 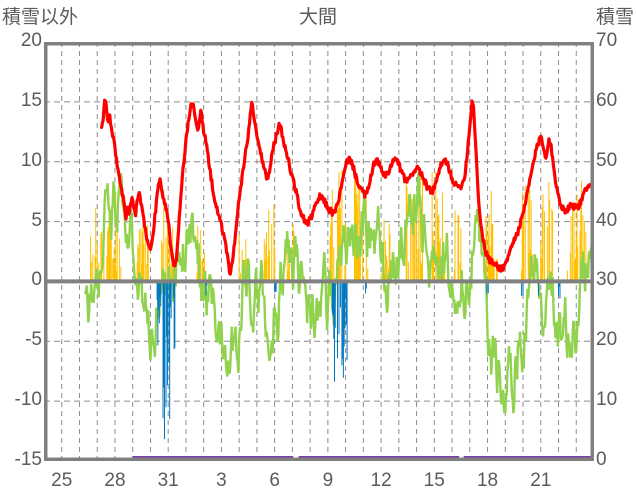 I want to click on y-tick-left: 0, so click(x=36, y=280).